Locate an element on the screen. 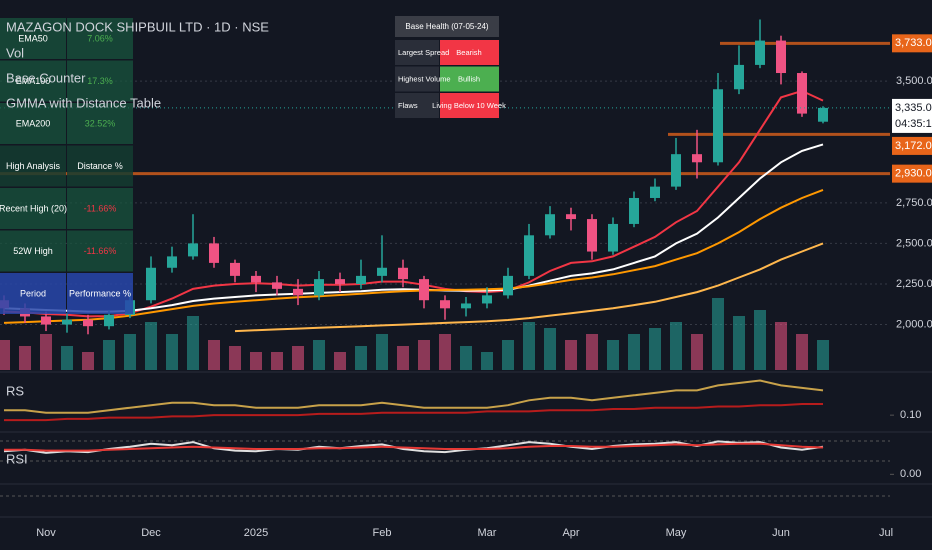 Image resolution: width=932 pixels, height=550 pixels. x-tick-label: May is located at coordinates (676, 533).